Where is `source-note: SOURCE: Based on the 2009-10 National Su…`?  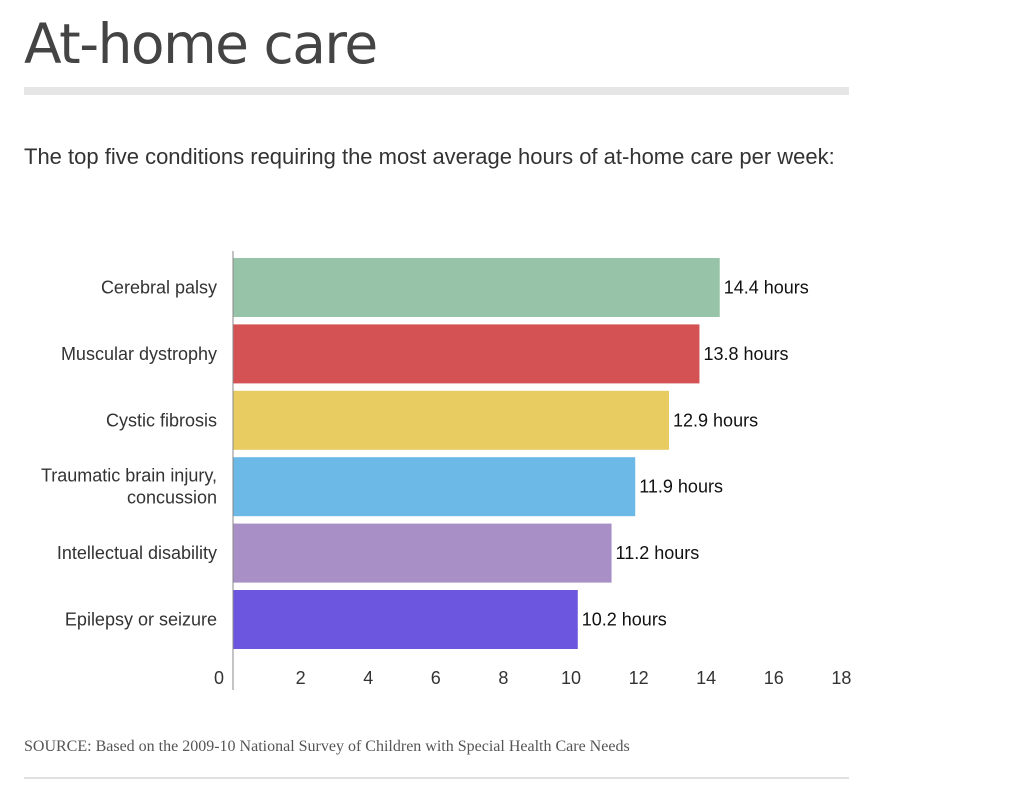
source-note: SOURCE: Based on the 2009-10 National Su… is located at coordinates (327, 746).